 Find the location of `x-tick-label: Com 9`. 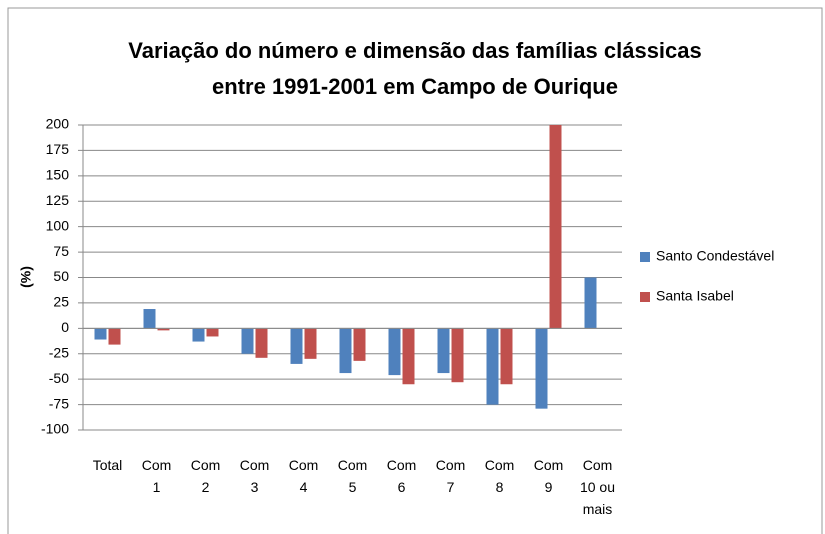

x-tick-label: Com 9 is located at coordinates (549, 476).